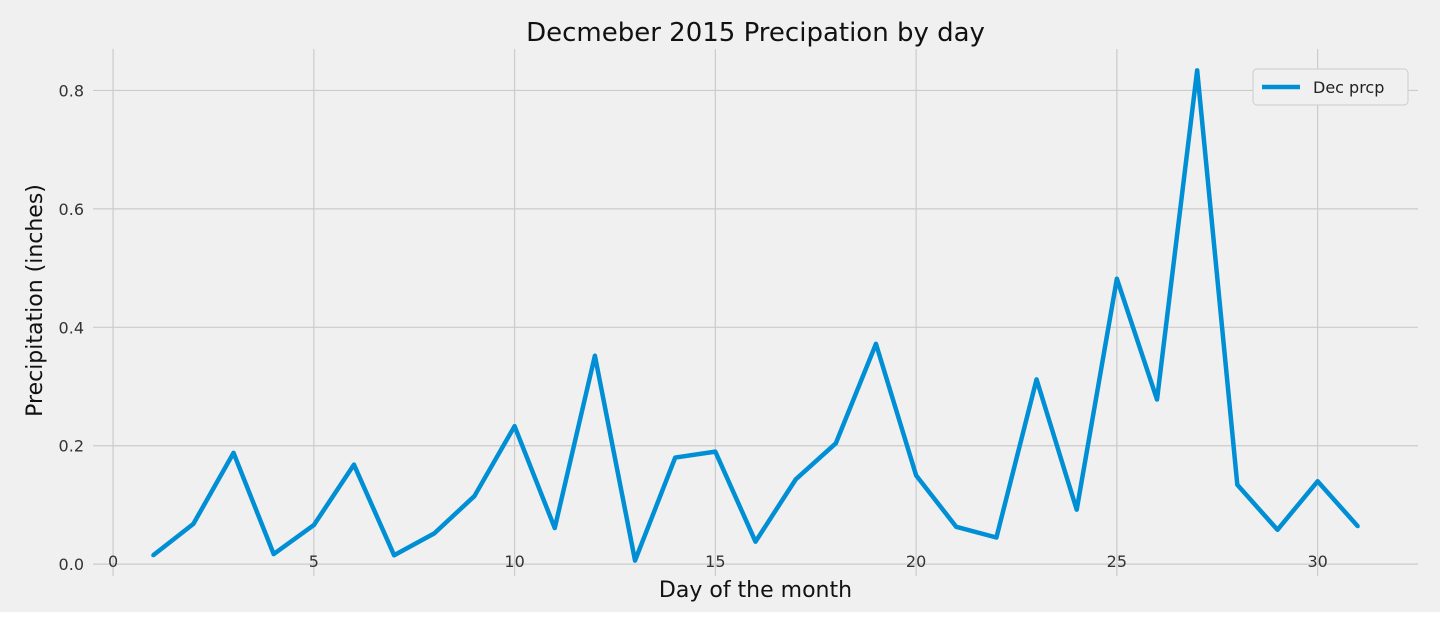  Describe the element at coordinates (71, 327) in the screenshot. I see `y-tick-label: 0.4` at that location.